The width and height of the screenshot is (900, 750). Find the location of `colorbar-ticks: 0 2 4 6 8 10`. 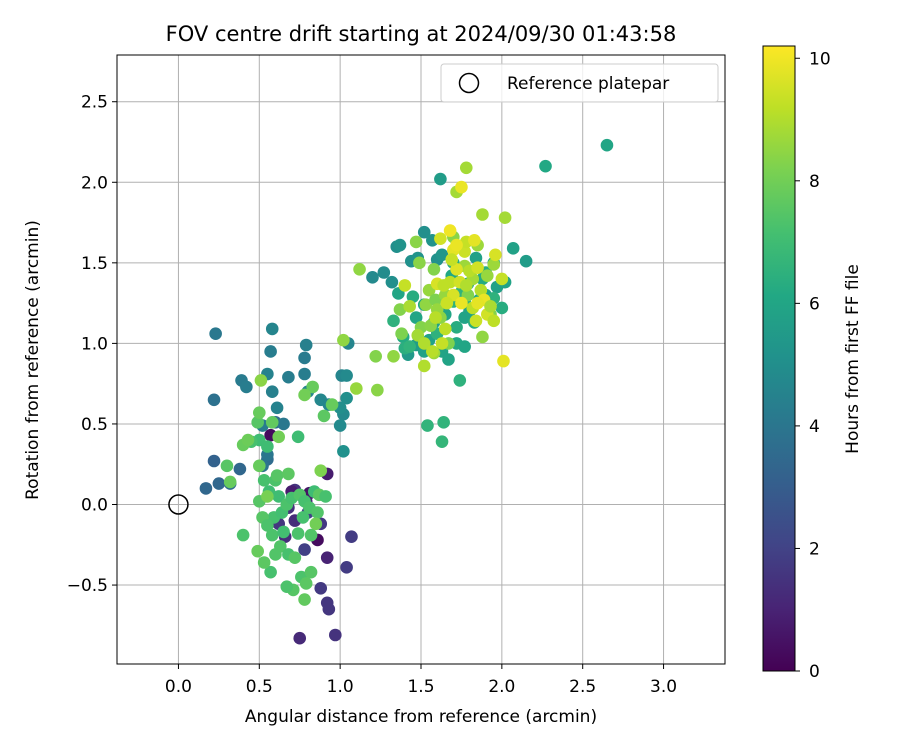

colorbar-ticks: 0 2 4 6 8 10 is located at coordinates (813, 365).